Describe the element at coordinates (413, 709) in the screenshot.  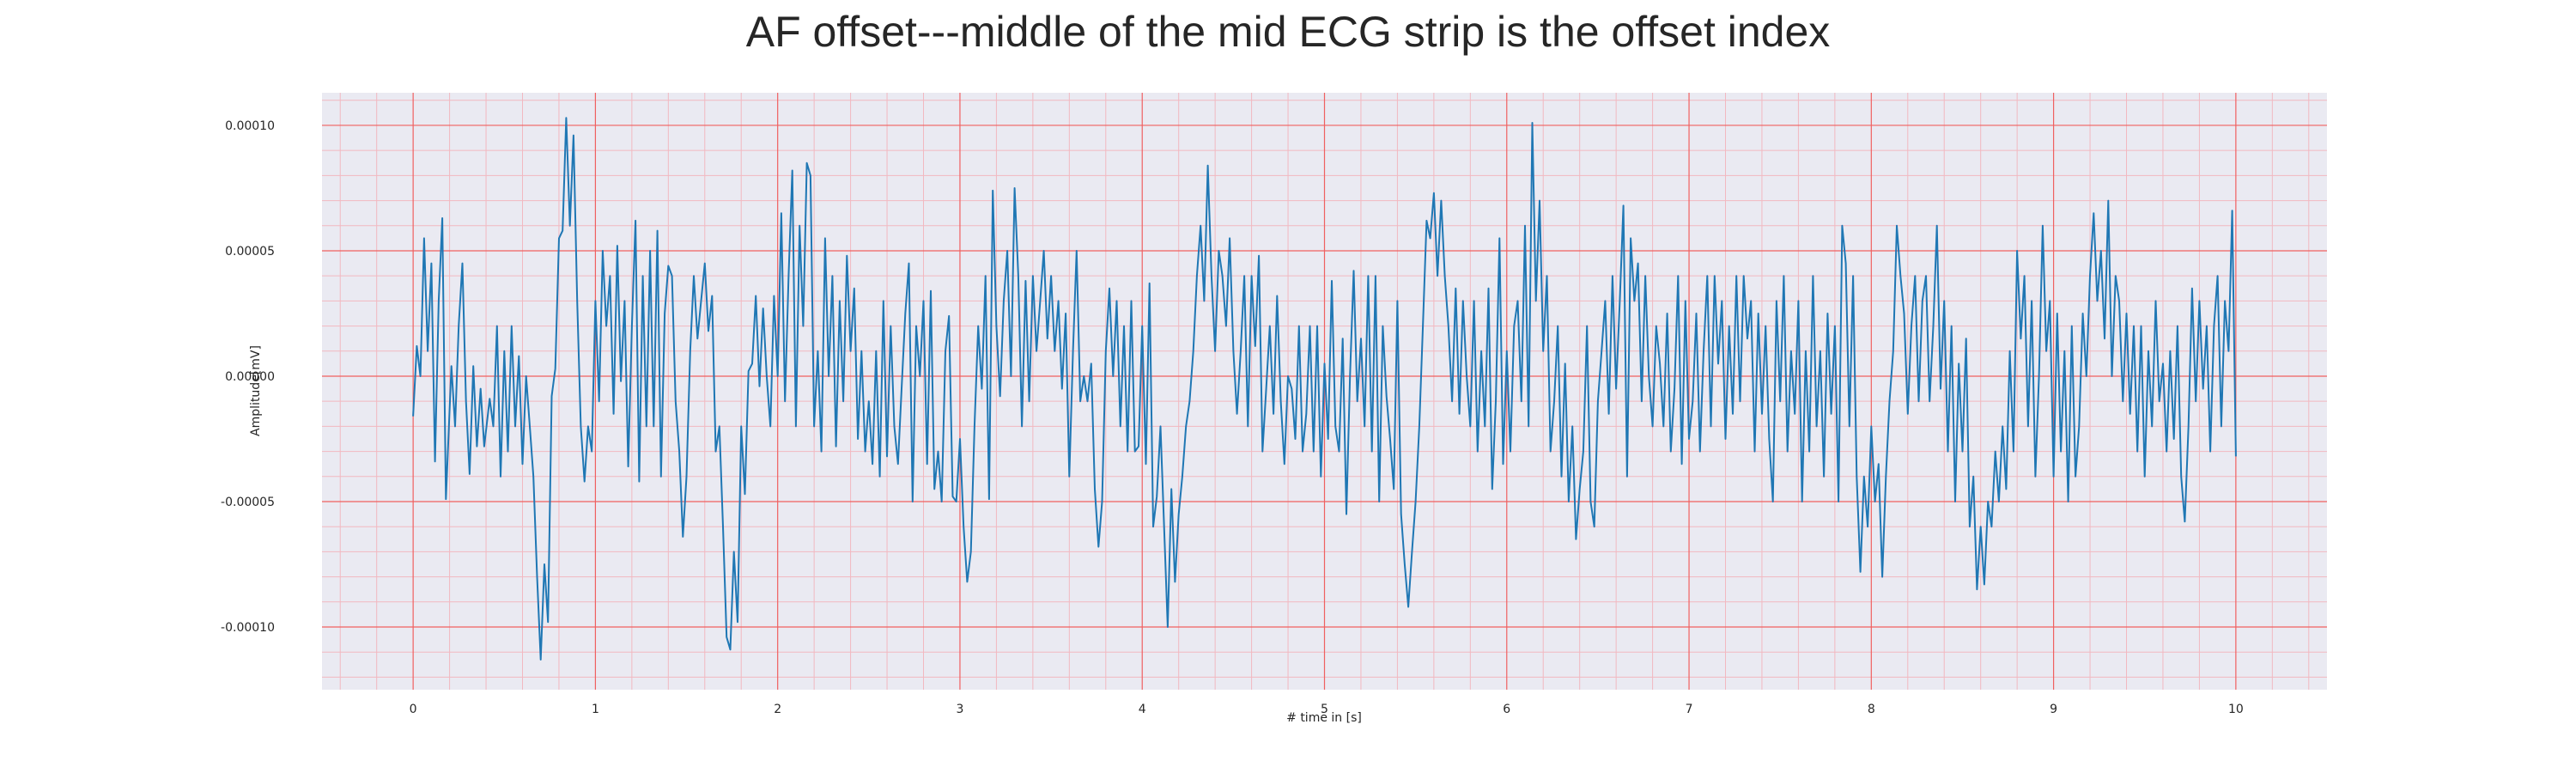
I see `x-tick-label: 0` at that location.